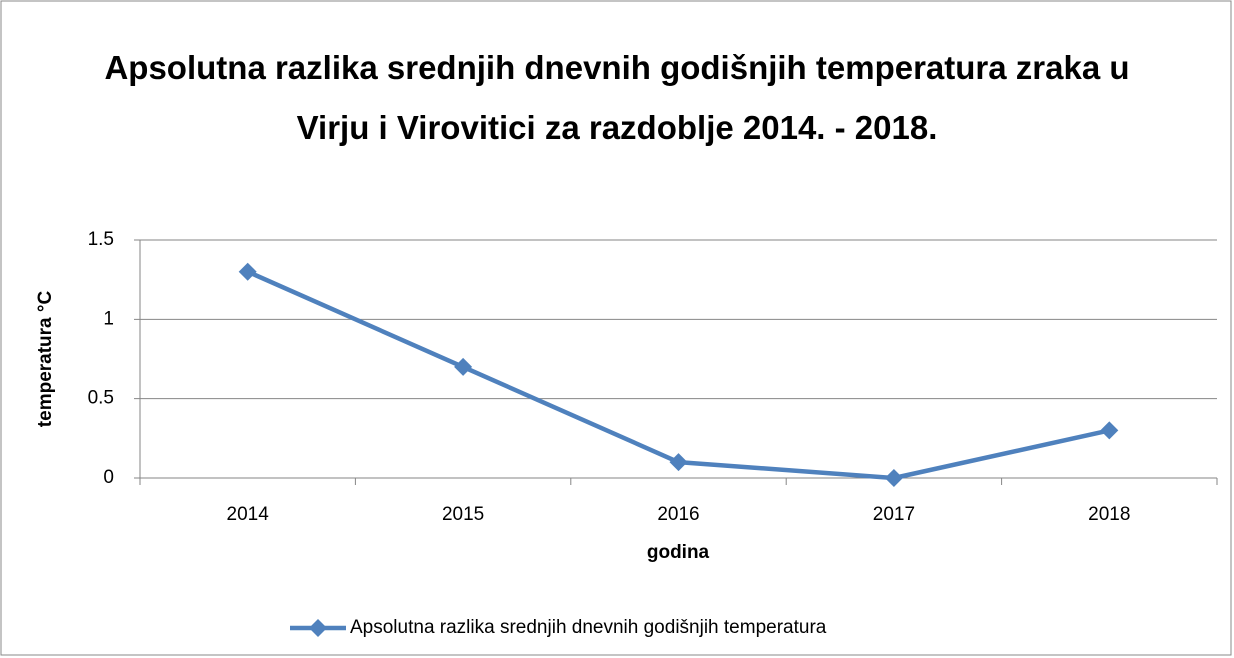  I want to click on x-tick-label: 2014, so click(248, 514).